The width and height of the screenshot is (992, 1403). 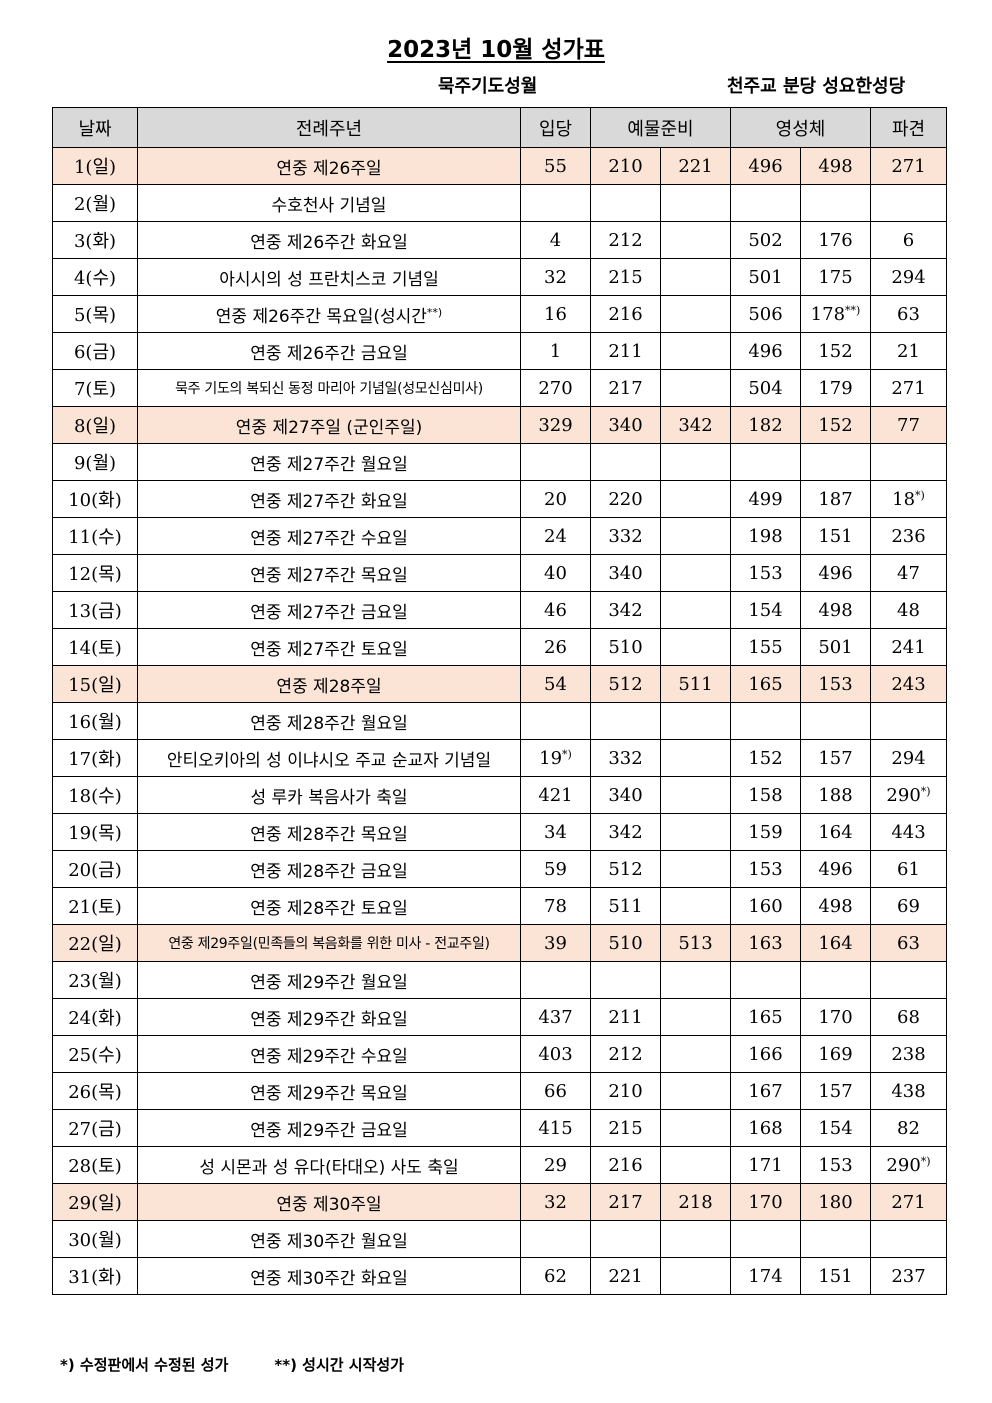 I want to click on table-row: 15(일) 연중 제28주일 54 512 511 165 153 243, so click(x=499, y=684).